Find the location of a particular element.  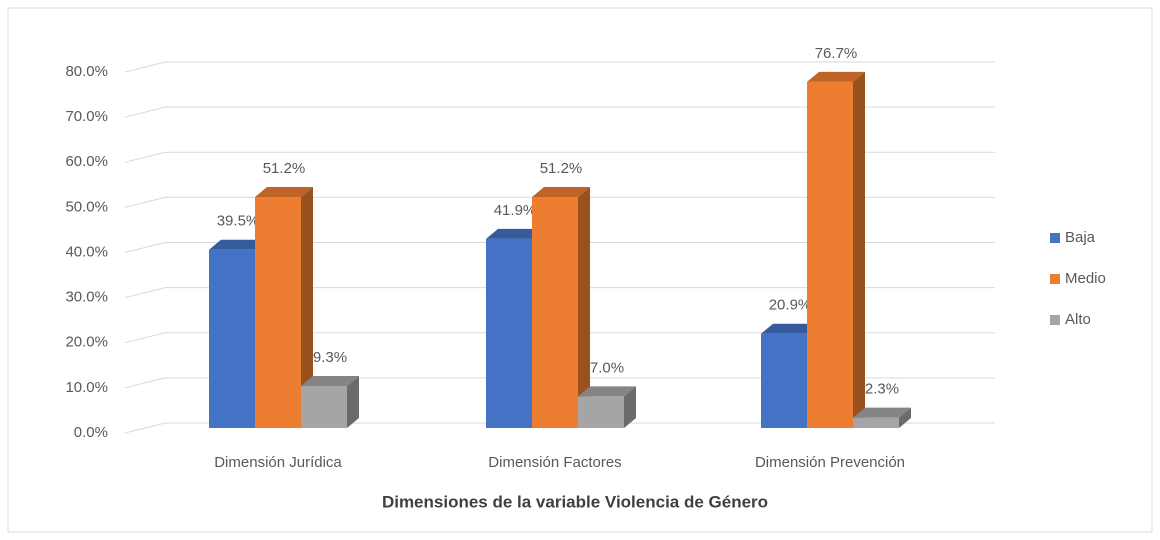

legend-label: Medio is located at coordinates (1085, 278).